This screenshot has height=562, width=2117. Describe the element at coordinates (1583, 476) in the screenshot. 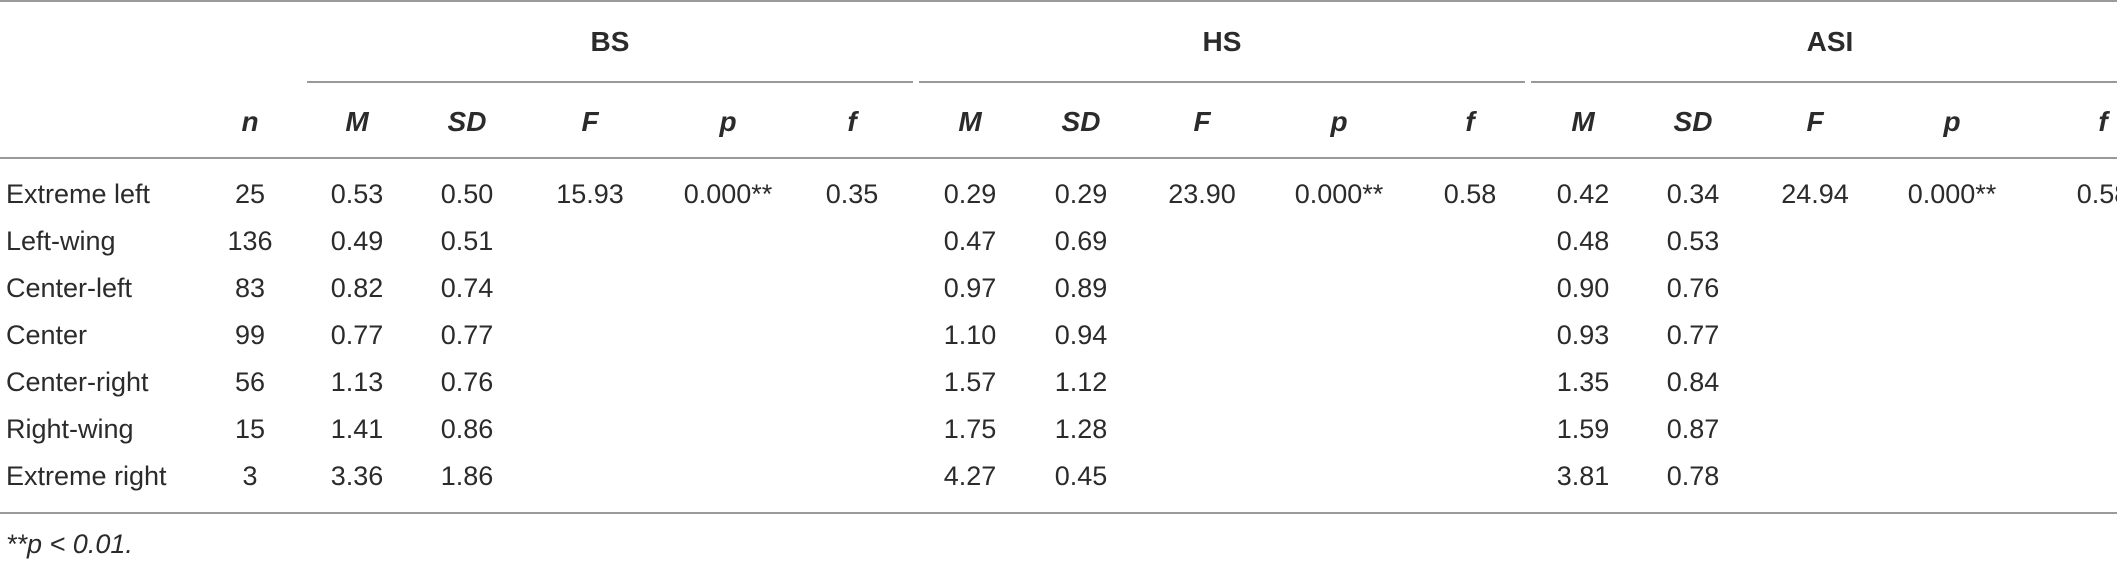

I see `cell-asi-m: 3.81` at that location.